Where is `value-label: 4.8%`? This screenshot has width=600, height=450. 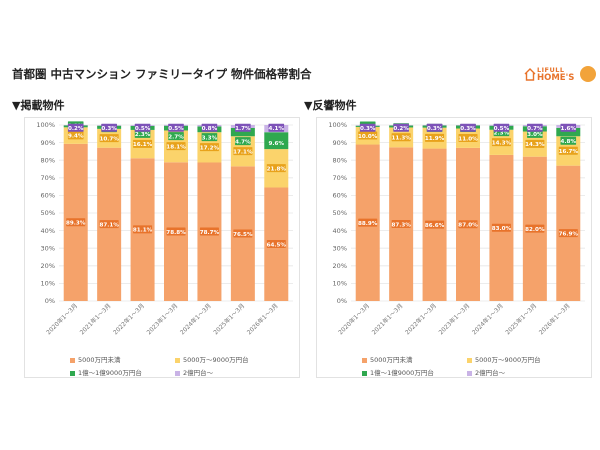 value-label: 4.8% is located at coordinates (569, 142).